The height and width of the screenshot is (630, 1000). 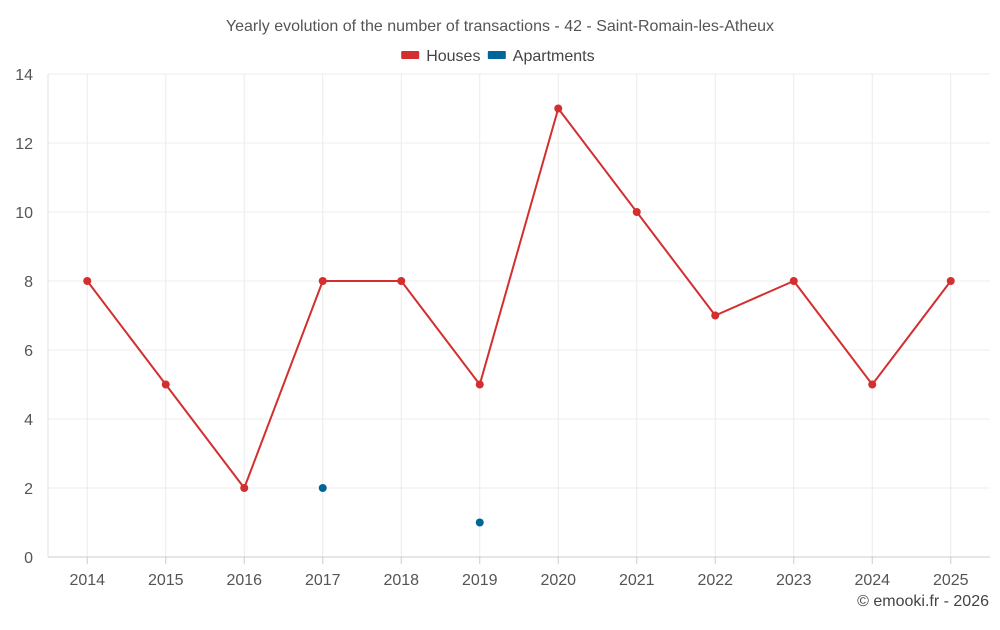 I want to click on legend: Houses Apartments, so click(x=498, y=56).